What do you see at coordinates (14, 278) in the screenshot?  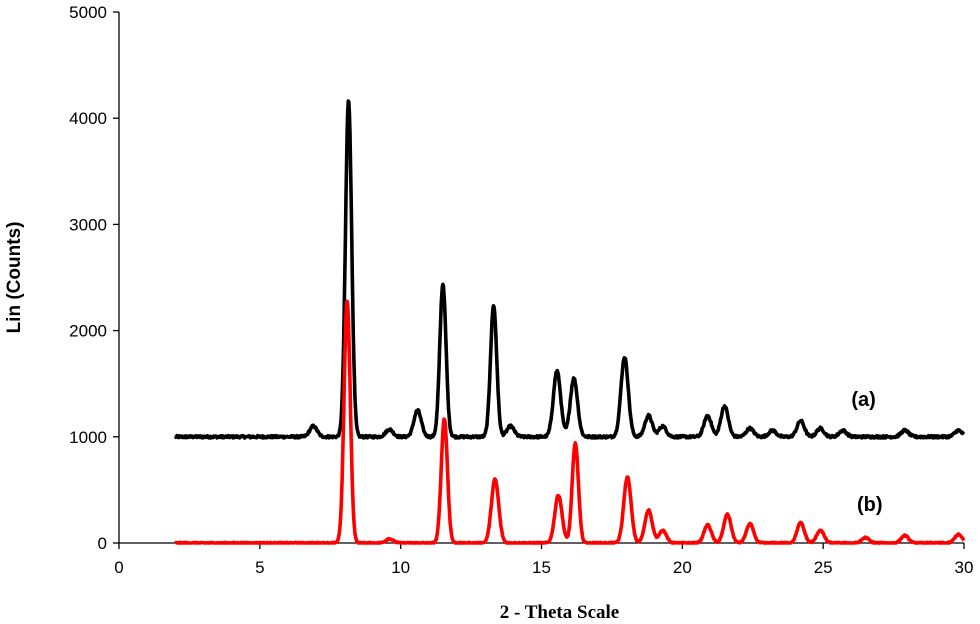 I see `y-axis-title: Lin (Counts)` at bounding box center [14, 278].